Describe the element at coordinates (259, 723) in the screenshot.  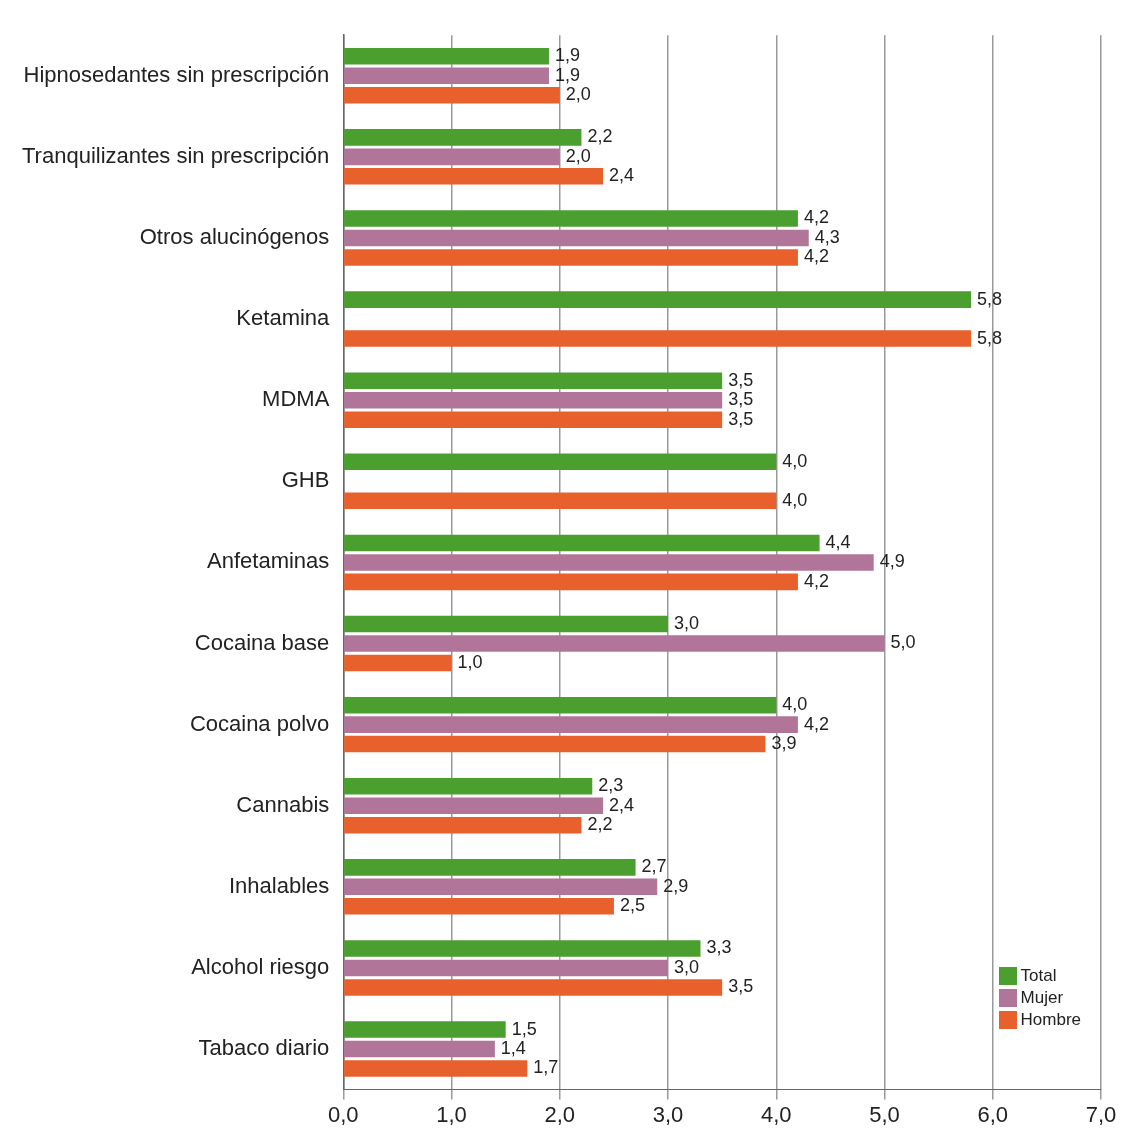
I see `y-tick-label: Cocaina polvo` at that location.